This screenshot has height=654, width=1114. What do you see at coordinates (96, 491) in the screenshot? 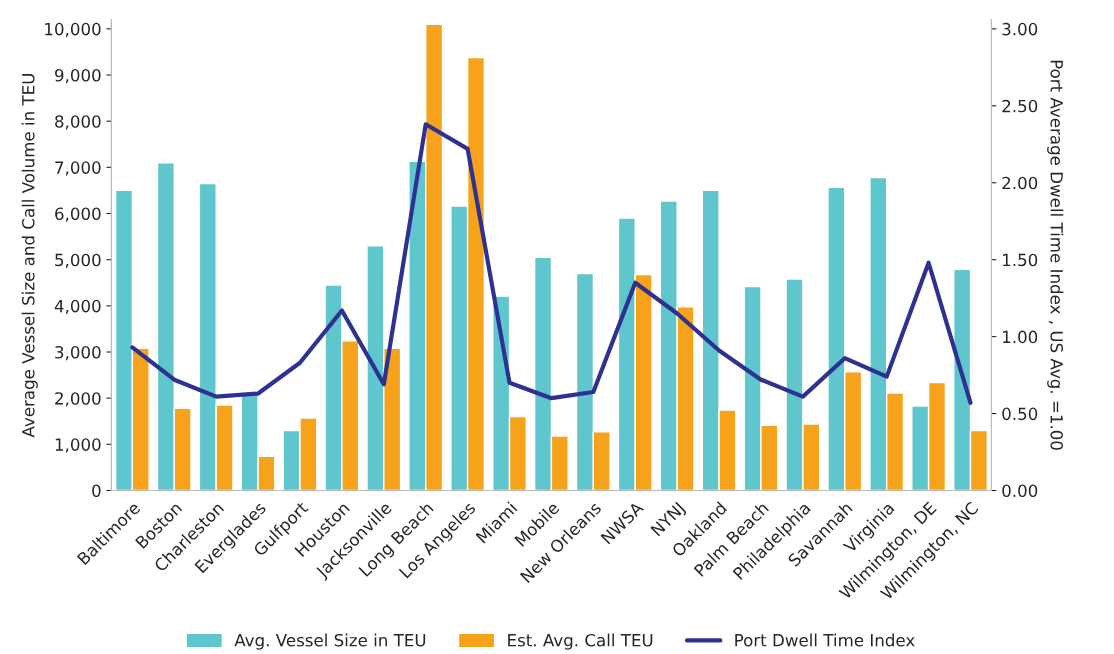
I see `y-tick-label: 0` at bounding box center [96, 491].